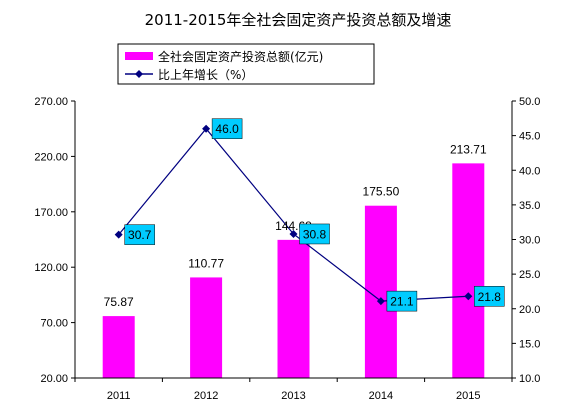  What do you see at coordinates (529, 137) in the screenshot?
I see `y-right-tick-label: 45.0` at bounding box center [529, 137].